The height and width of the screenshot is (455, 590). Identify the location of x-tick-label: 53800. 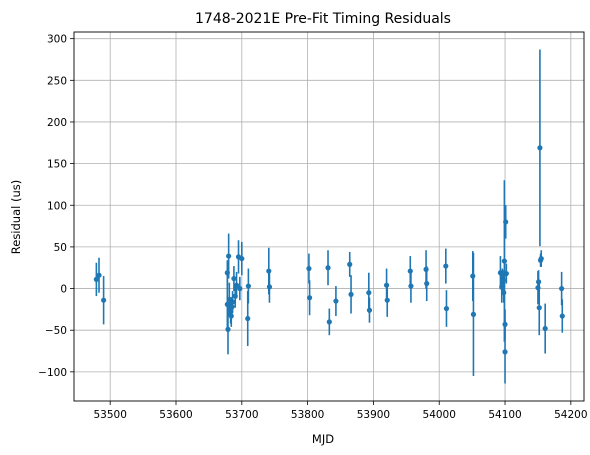
(307, 415).